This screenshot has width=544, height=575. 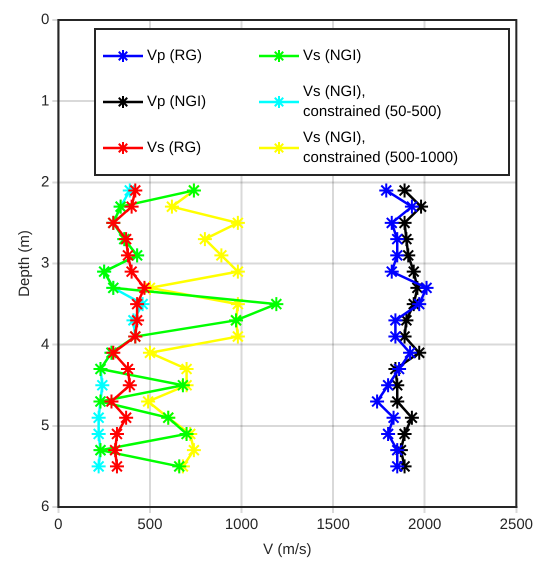 I want to click on y-axis-title: Depth (m), so click(x=25, y=263).